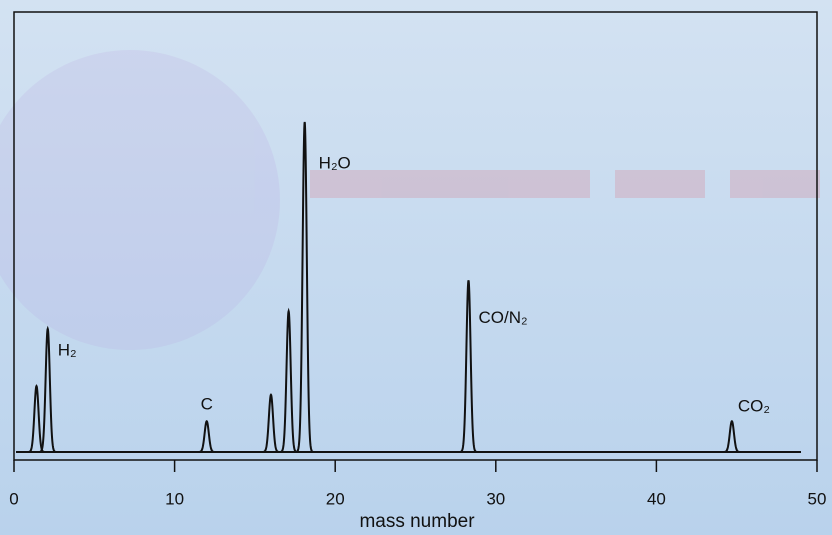  Describe the element at coordinates (417, 521) in the screenshot. I see `x-axis-label: mass number` at that location.